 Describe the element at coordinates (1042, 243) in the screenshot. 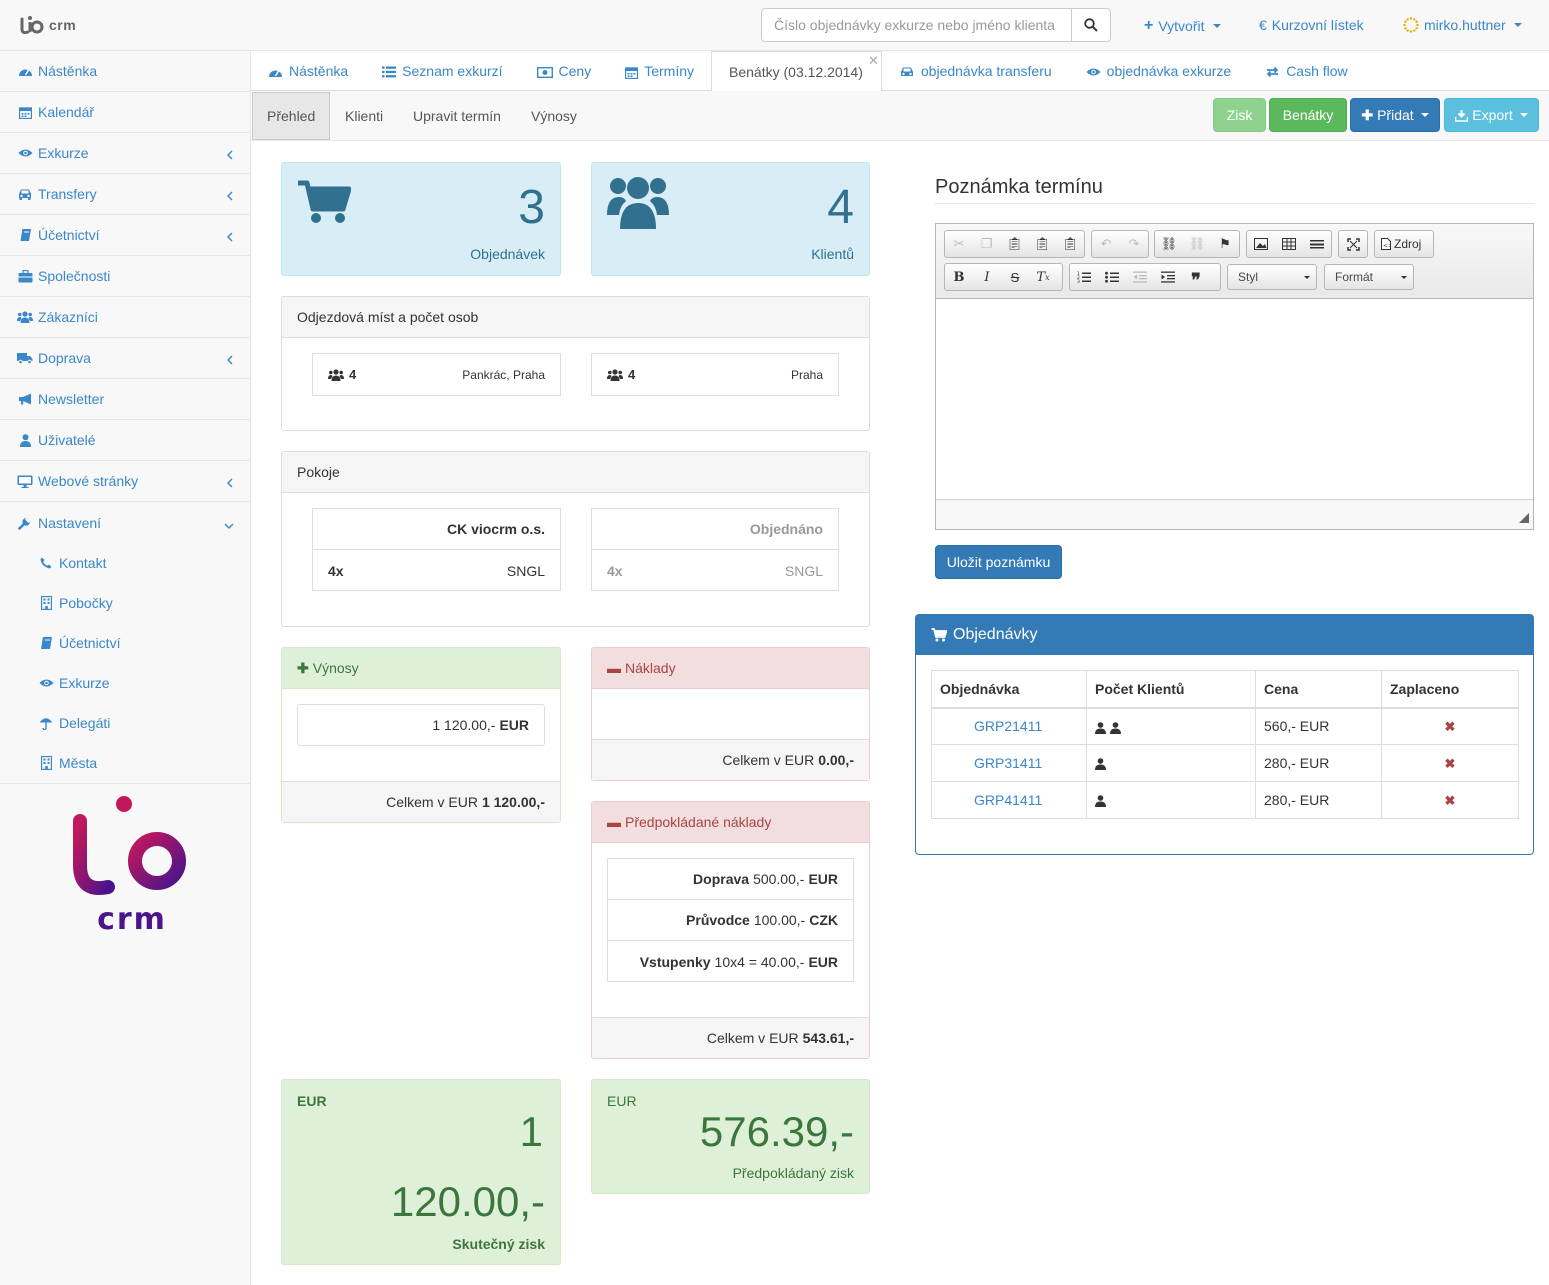

I see `paste-text-icon: 📋︎` at that location.